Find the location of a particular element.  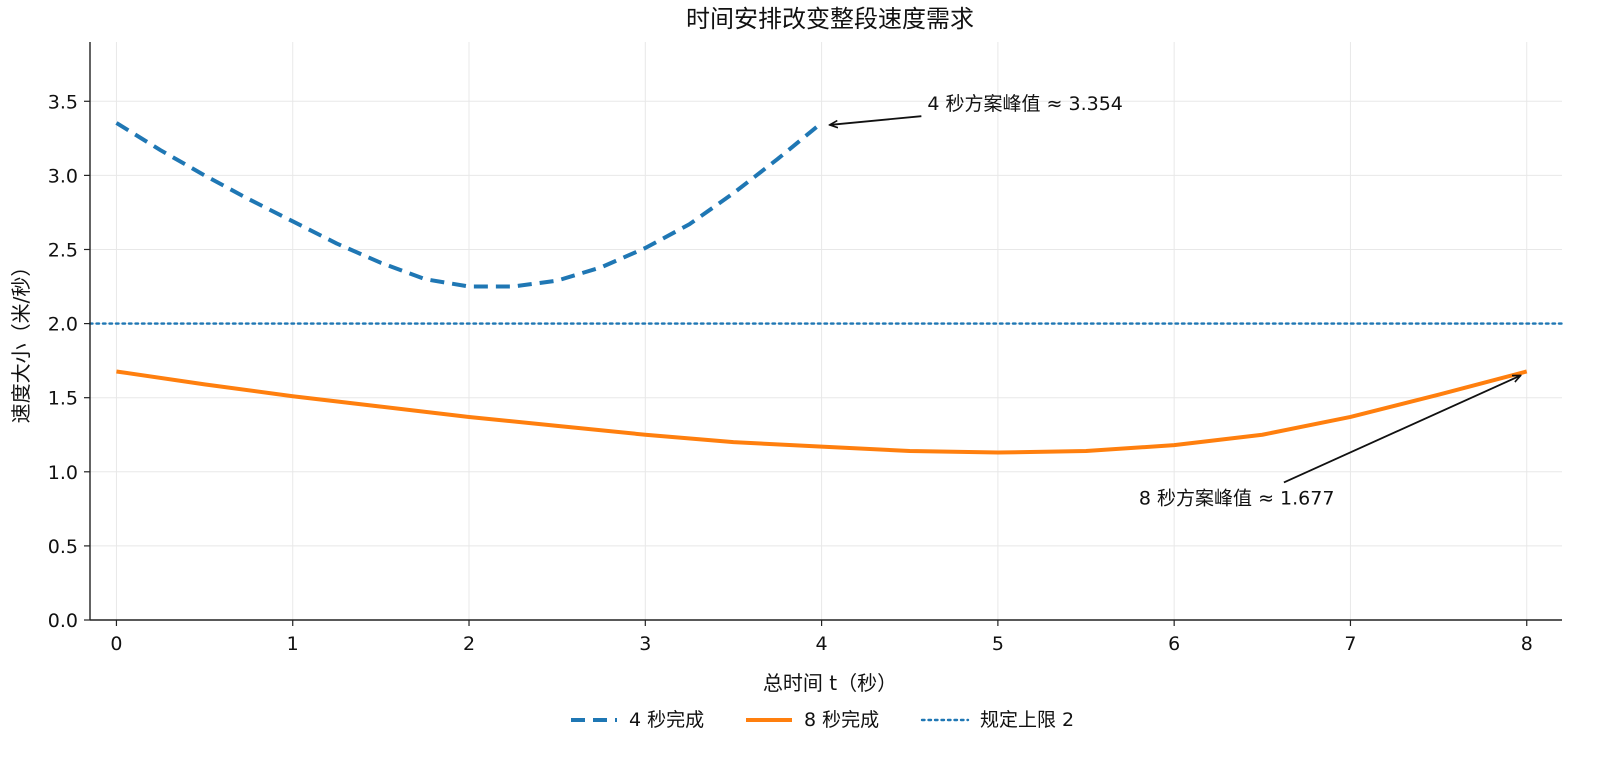

legend-label-3: 规定上限 2 is located at coordinates (1027, 720).